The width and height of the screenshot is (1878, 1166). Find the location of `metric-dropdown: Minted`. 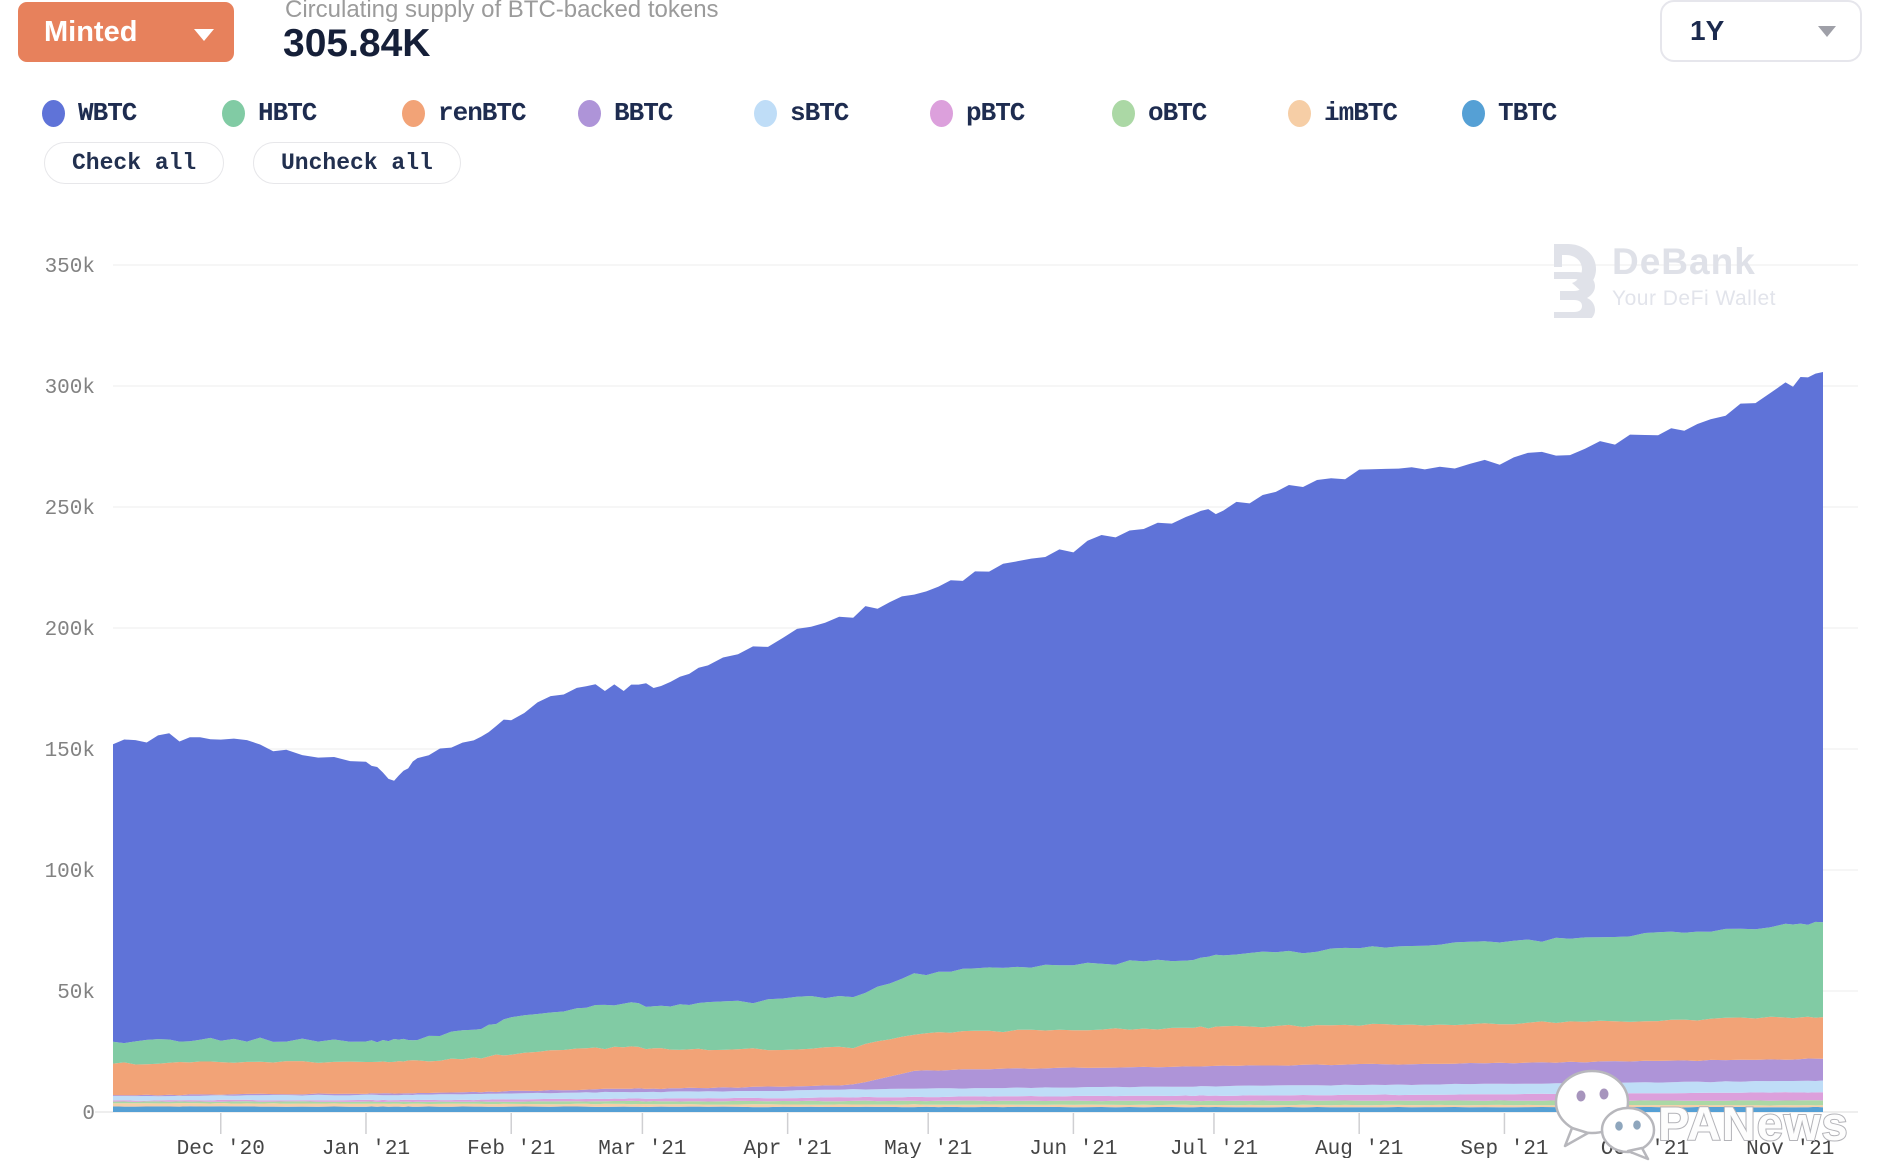

metric-dropdown: Minted is located at coordinates (126, 32).